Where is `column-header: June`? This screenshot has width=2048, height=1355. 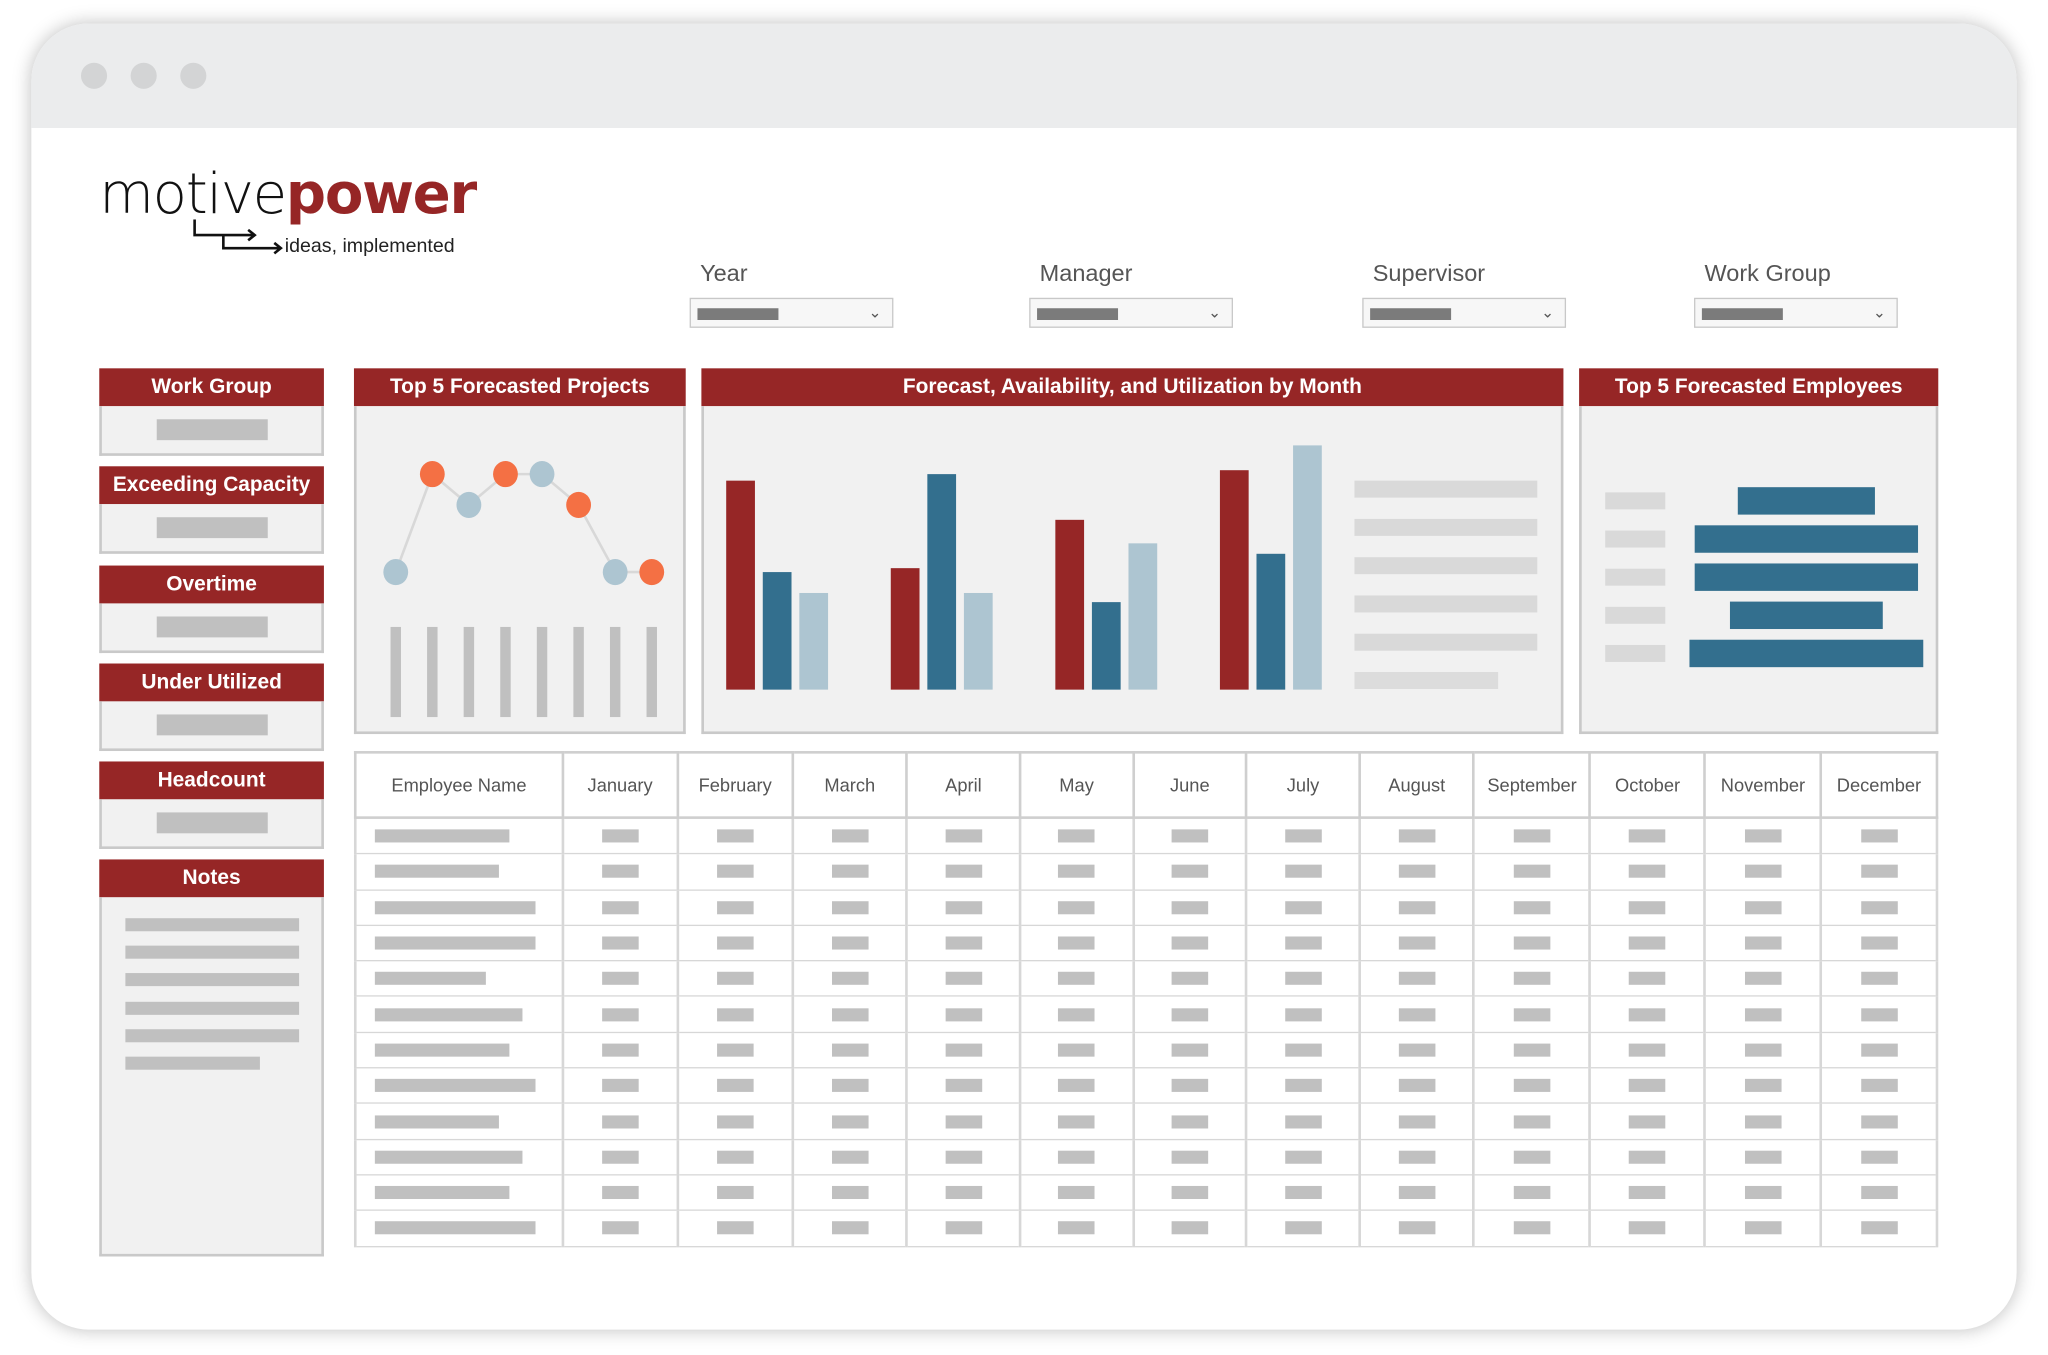 column-header: June is located at coordinates (1189, 785).